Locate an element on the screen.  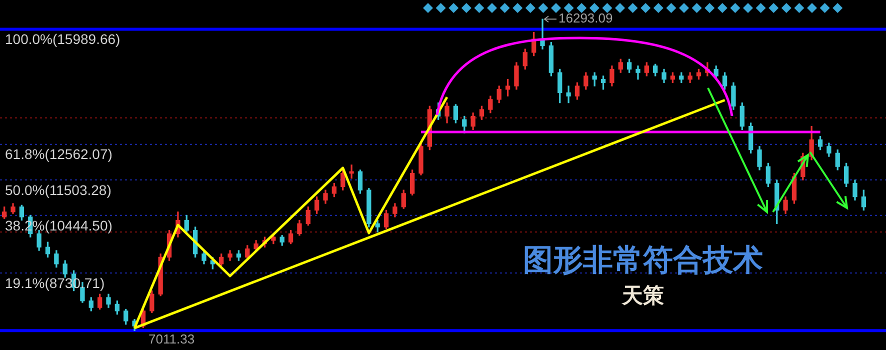
annotation: 16293.09 is located at coordinates (585, 18).